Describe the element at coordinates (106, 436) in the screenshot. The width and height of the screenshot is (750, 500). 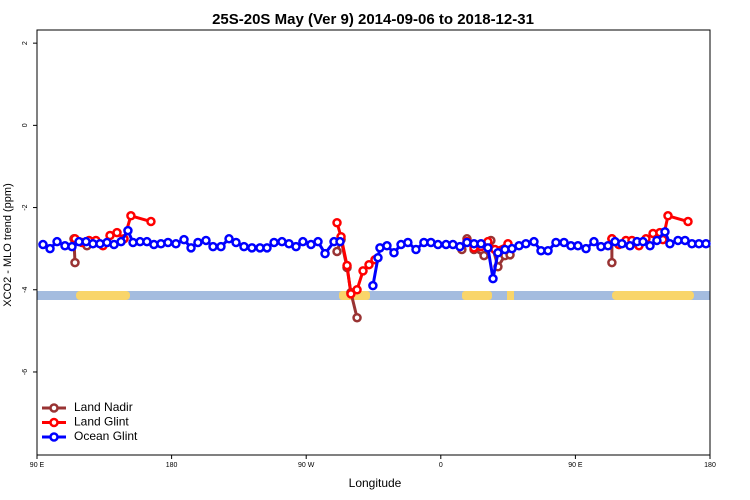
I see `legend-label: Ocean Glint` at that location.